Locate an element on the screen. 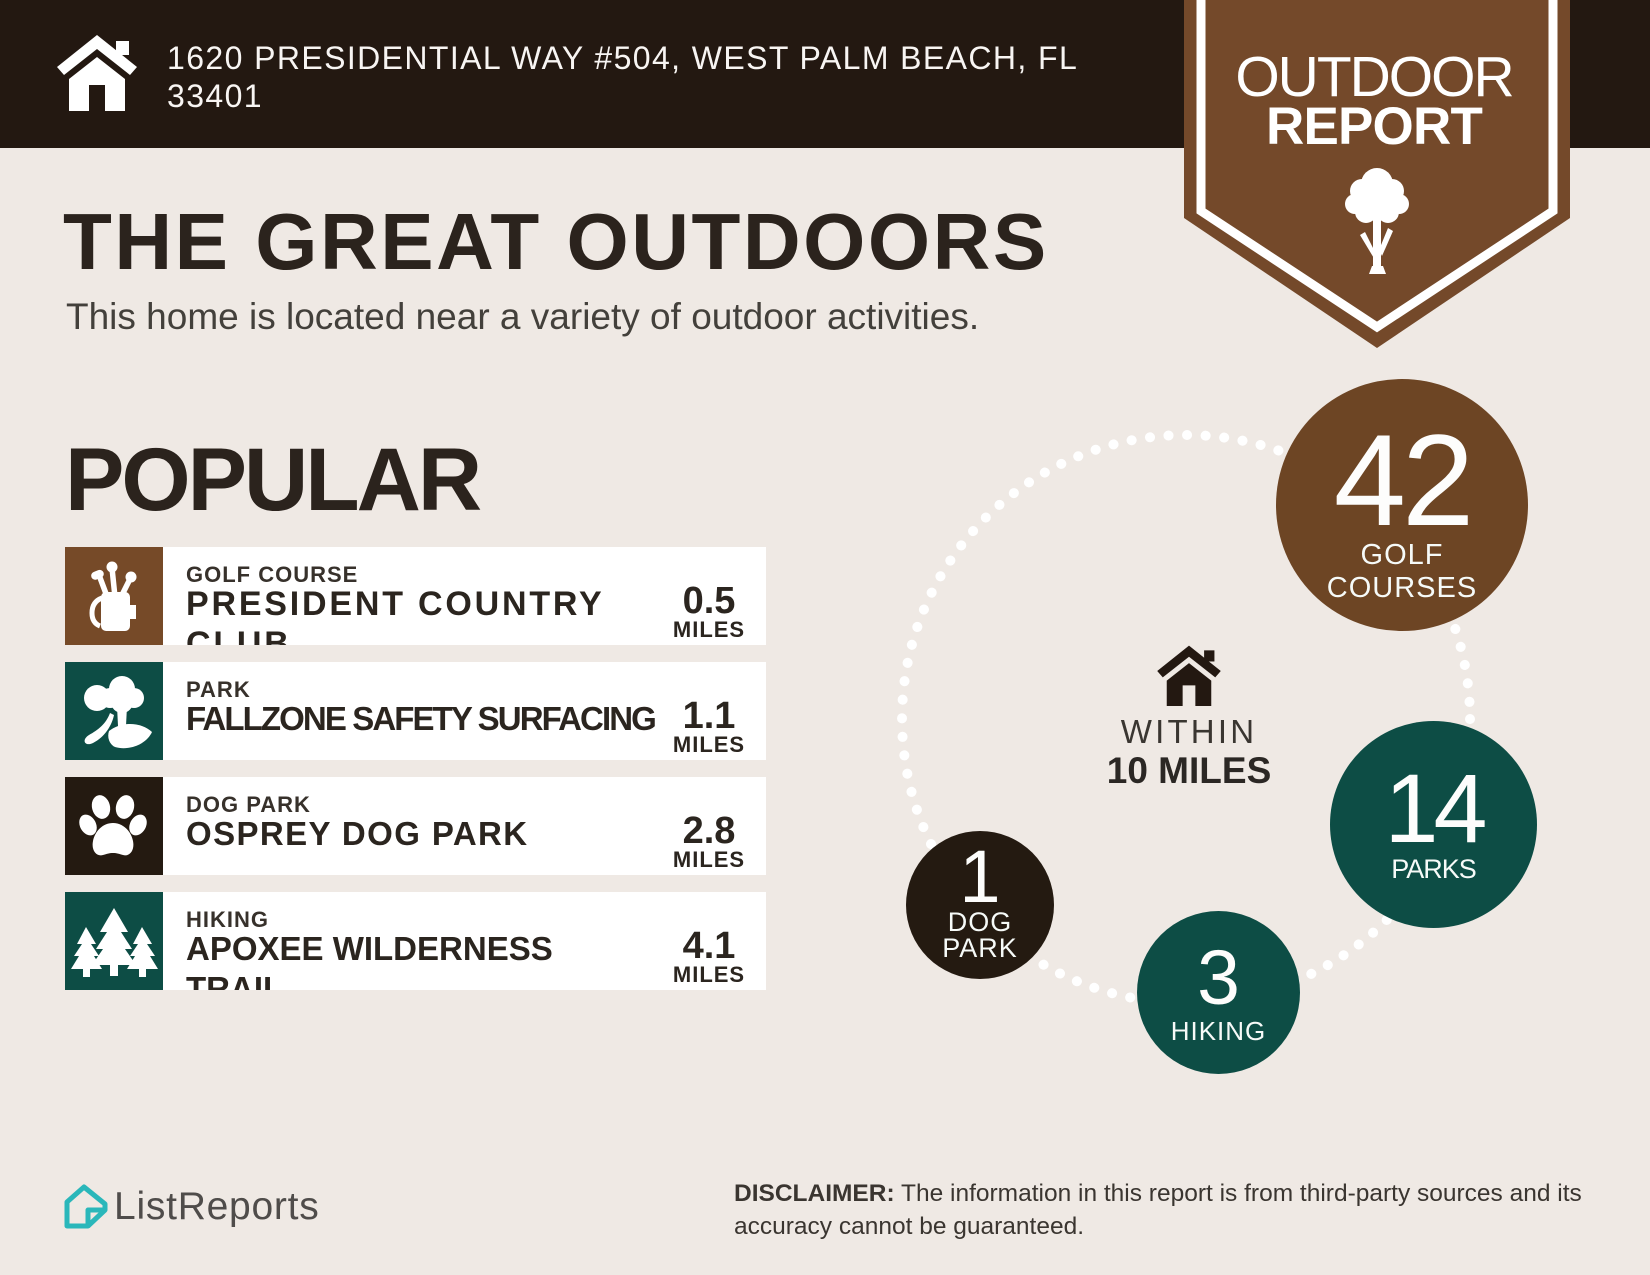 This screenshot has width=1650, height=1275. svg-text: OUTDOOR is located at coordinates (1373, 77).